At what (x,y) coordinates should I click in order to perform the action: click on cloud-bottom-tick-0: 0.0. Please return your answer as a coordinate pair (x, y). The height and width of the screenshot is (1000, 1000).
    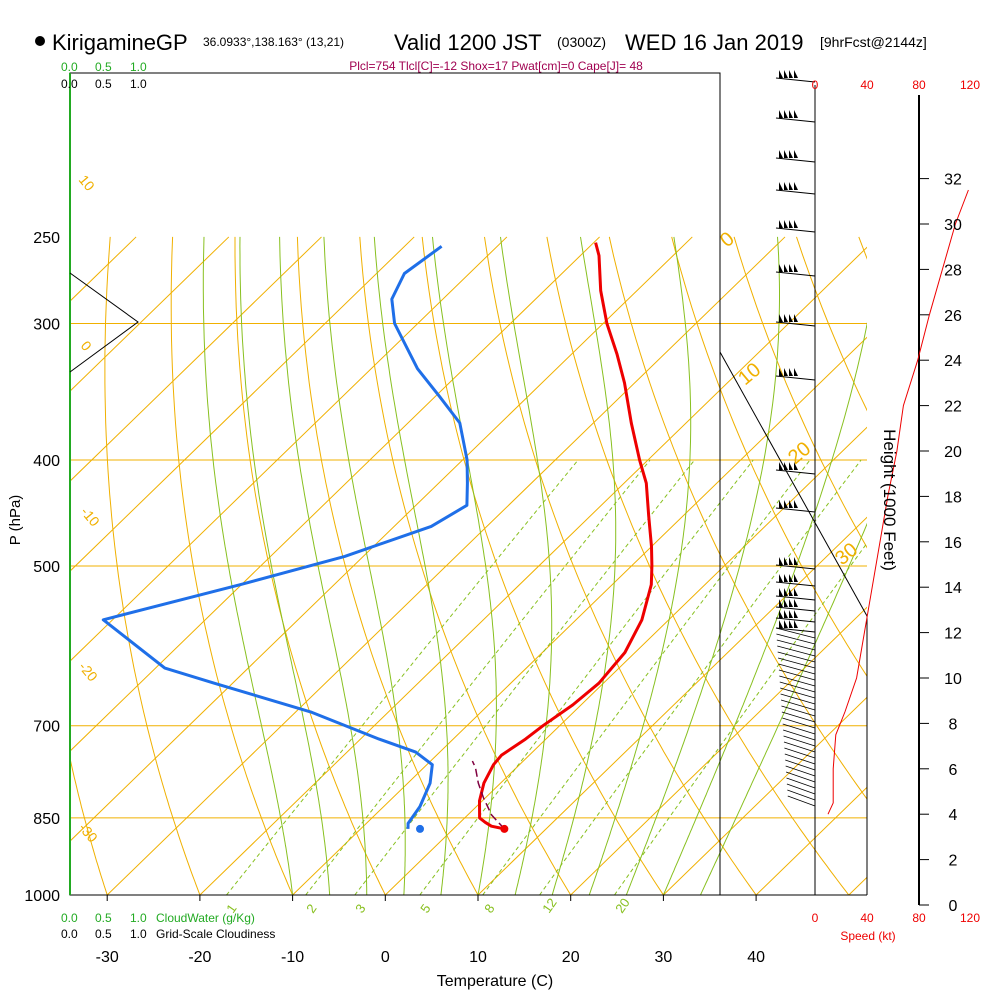
    Looking at the image, I should click on (69, 918).